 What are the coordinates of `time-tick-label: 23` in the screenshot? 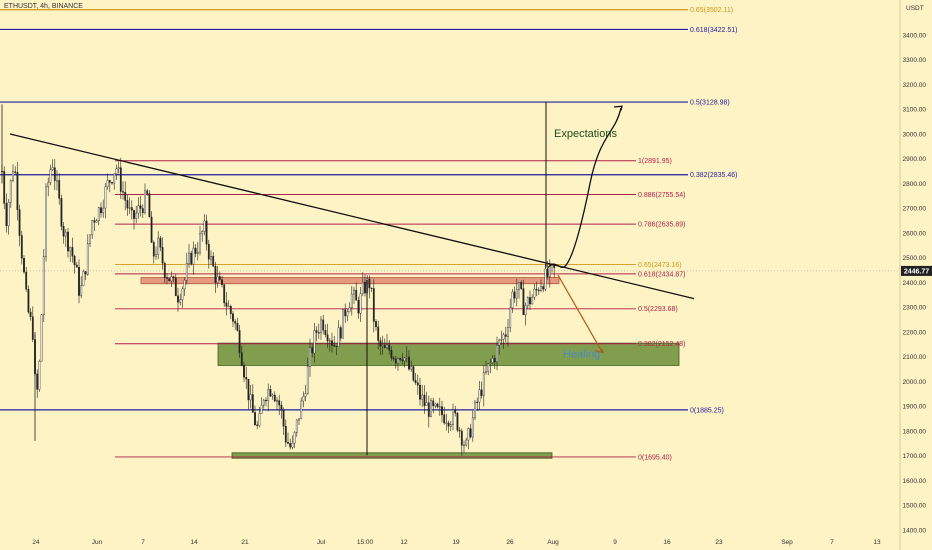 It's located at (719, 542).